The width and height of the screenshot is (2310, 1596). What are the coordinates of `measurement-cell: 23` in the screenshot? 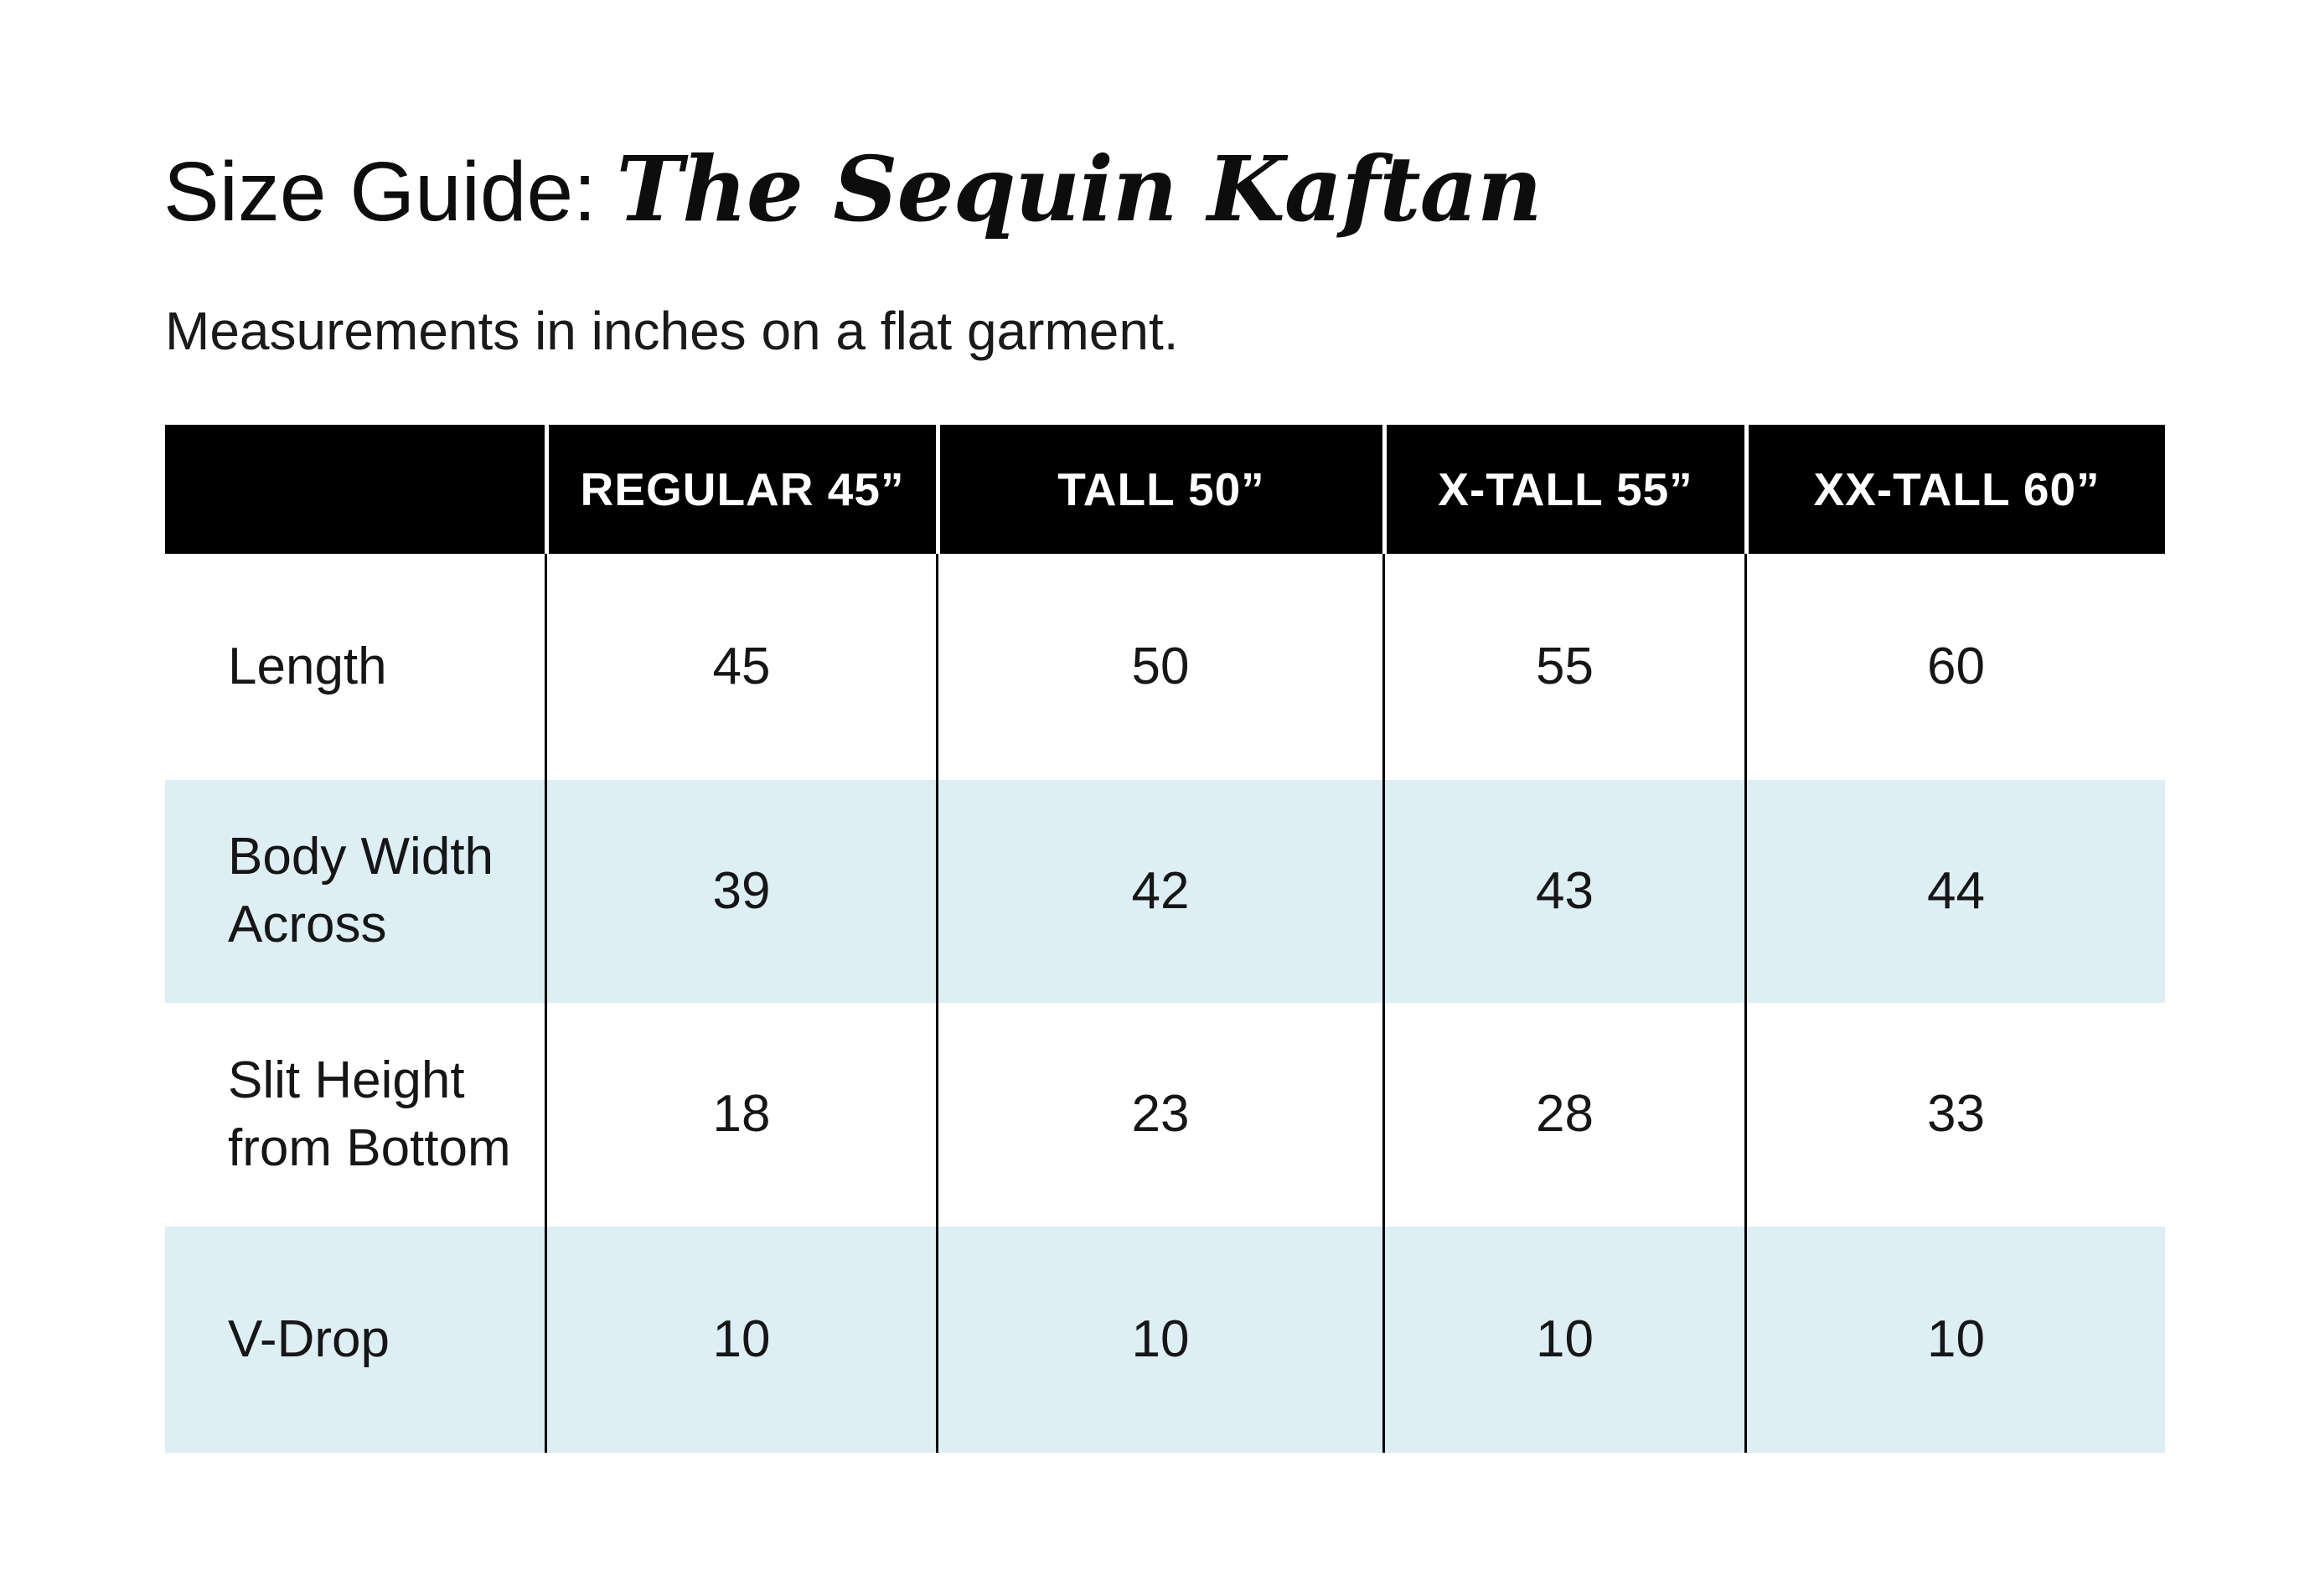 It's located at (1159, 1115).